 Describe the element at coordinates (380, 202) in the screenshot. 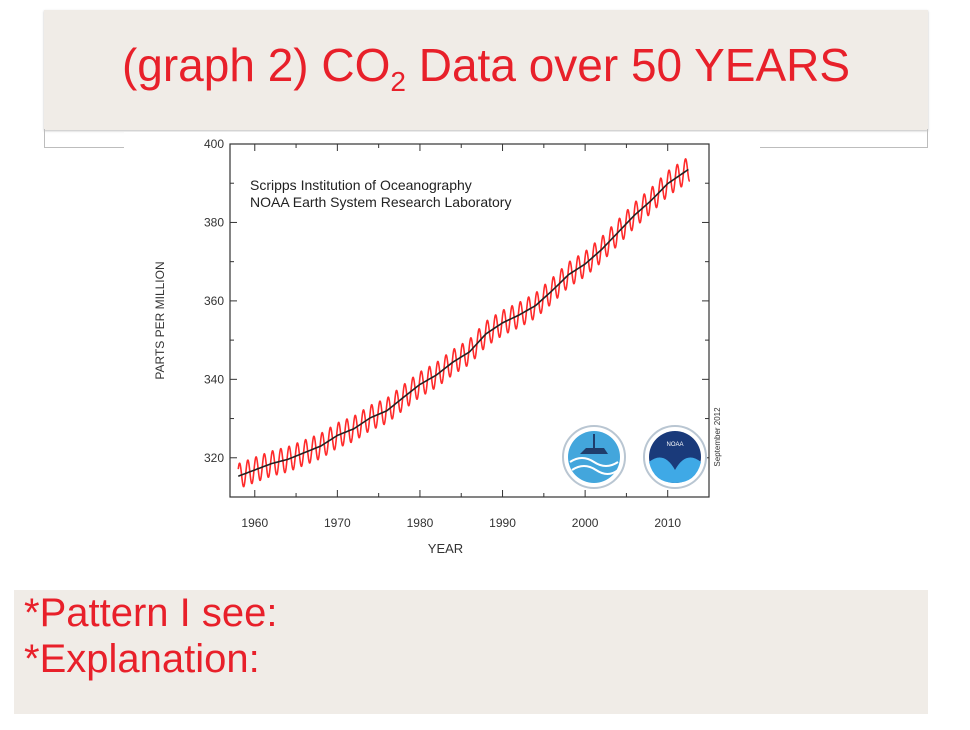

I see `annotation-line: NOAA Earth System Research Laboratory` at that location.